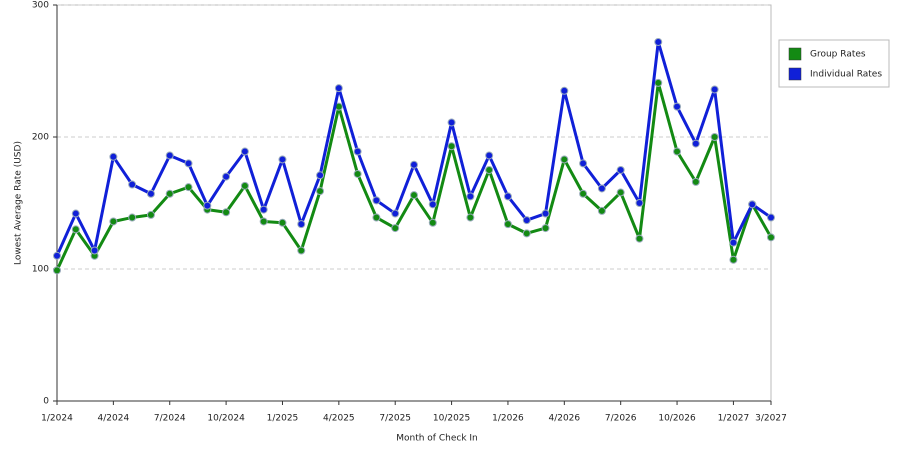 The image size is (900, 450). Describe the element at coordinates (57, 419) in the screenshot. I see `x-tick-label: 1/2024` at that location.